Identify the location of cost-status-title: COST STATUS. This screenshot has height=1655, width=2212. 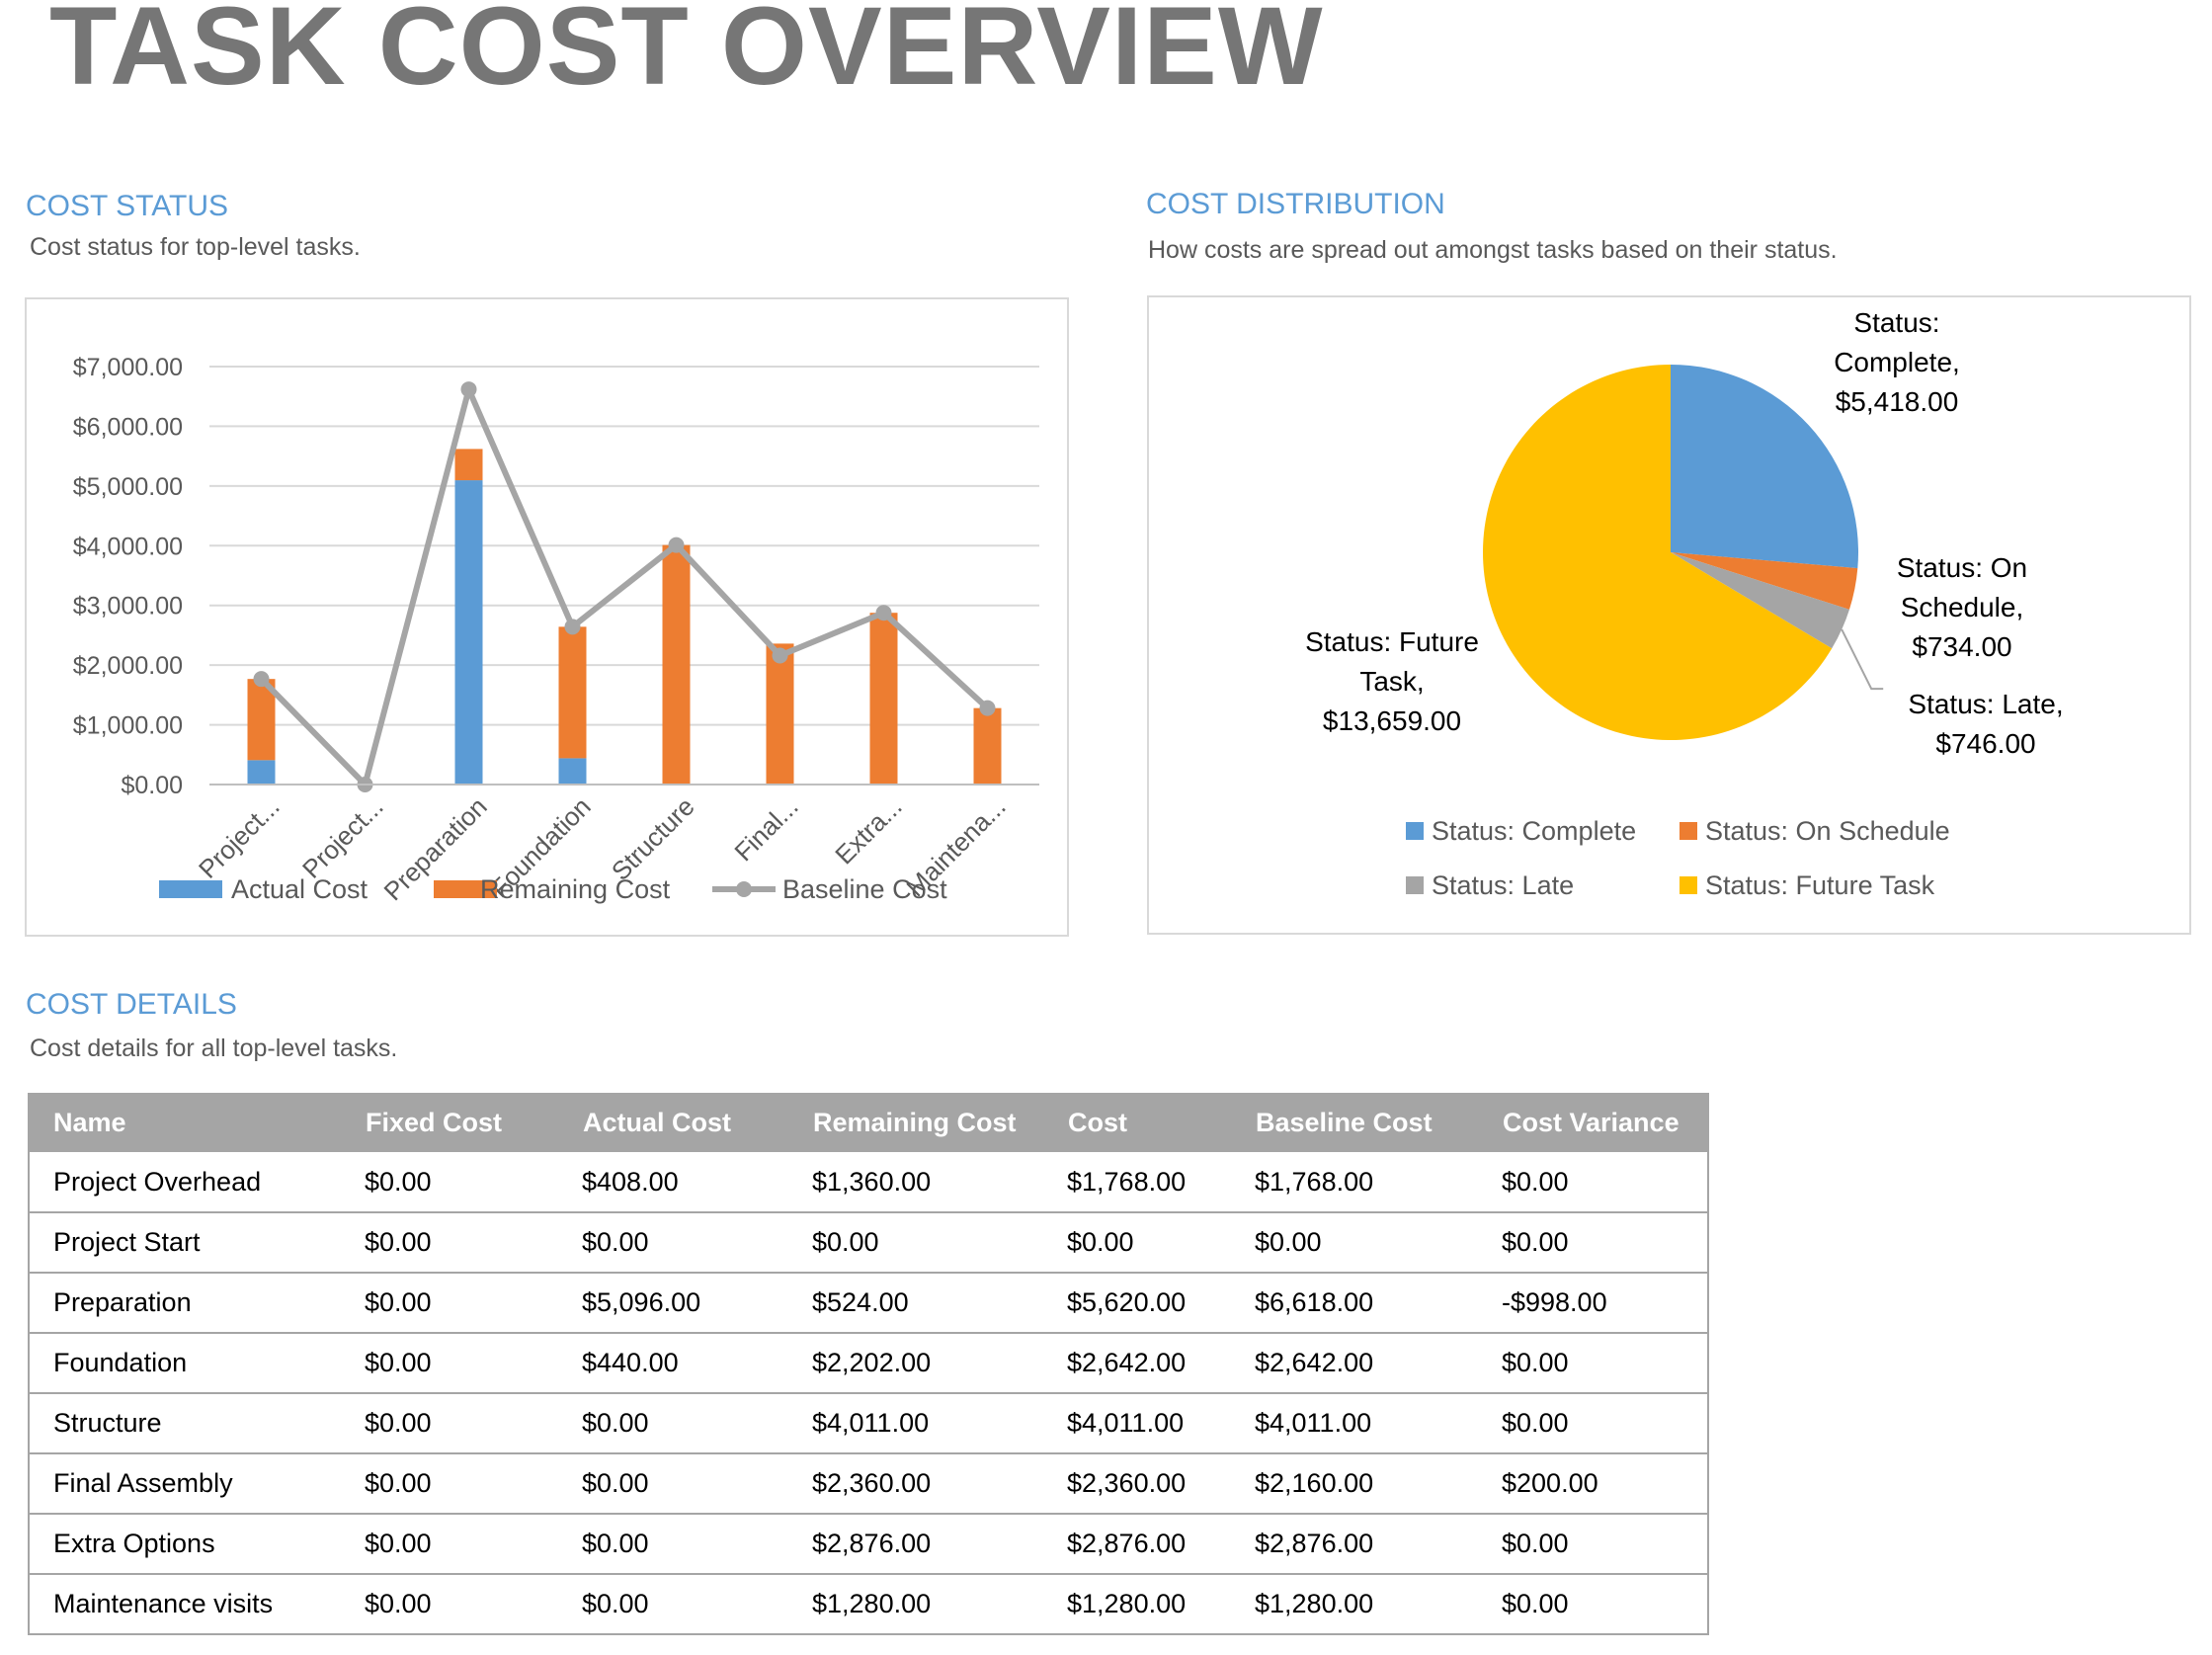
(128, 206).